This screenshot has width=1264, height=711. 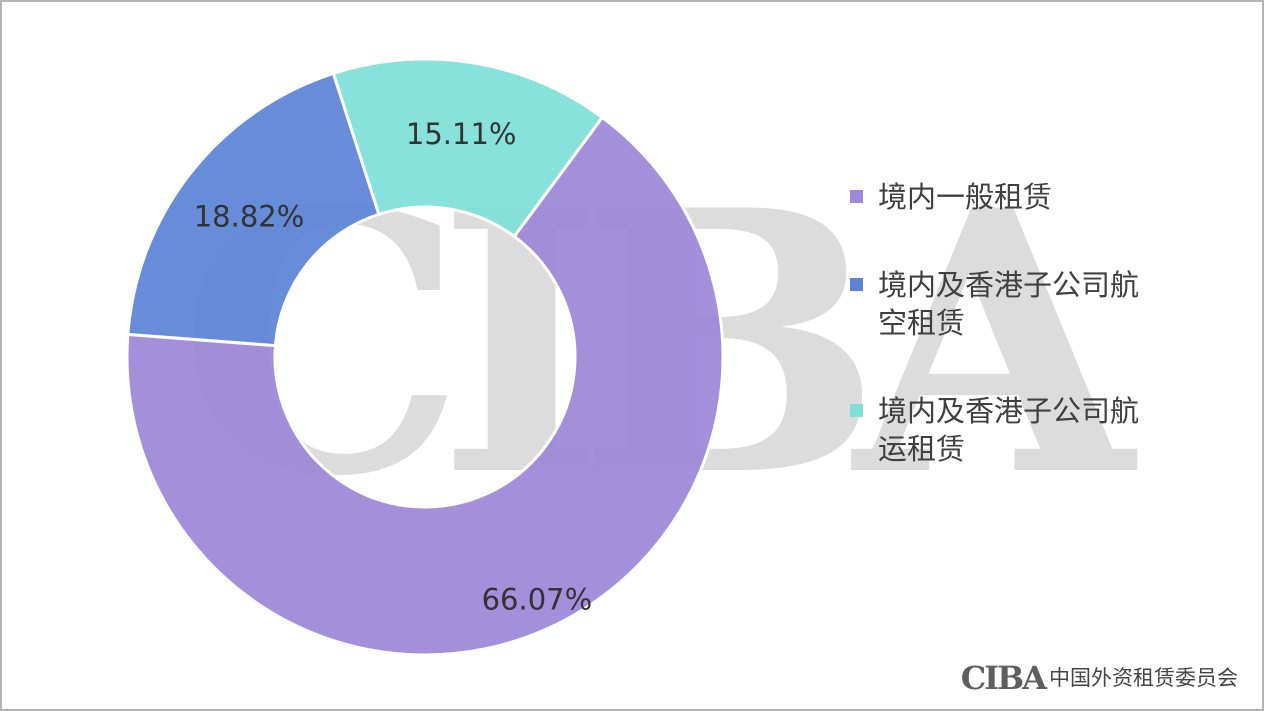 I want to click on slice-aviation-leasing, so click(x=253, y=209).